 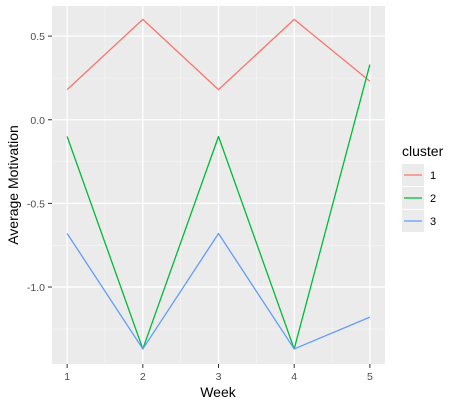 What do you see at coordinates (370, 377) in the screenshot?
I see `x-tick-label: 5` at bounding box center [370, 377].